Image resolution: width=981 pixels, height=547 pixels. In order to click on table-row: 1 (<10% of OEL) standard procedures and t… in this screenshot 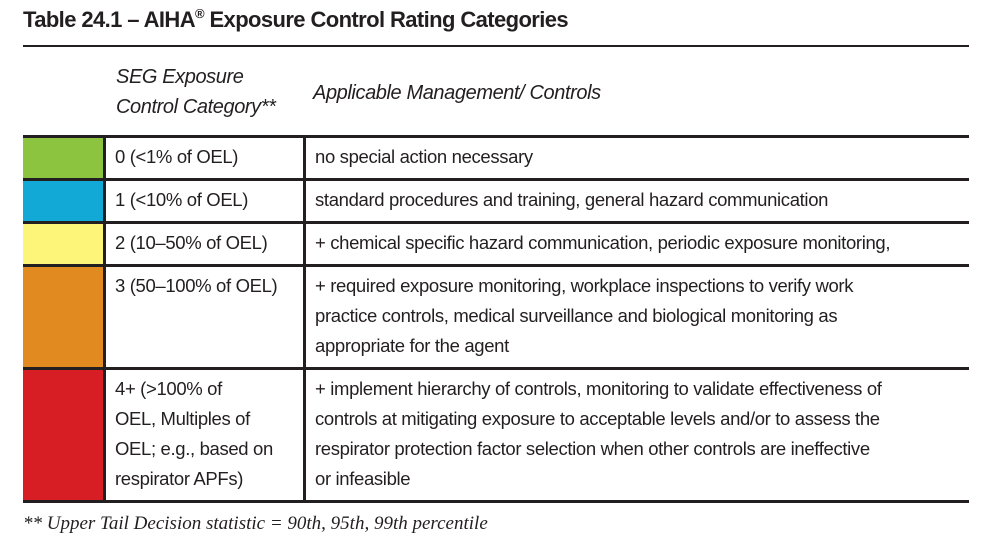, I will do `click(496, 199)`.